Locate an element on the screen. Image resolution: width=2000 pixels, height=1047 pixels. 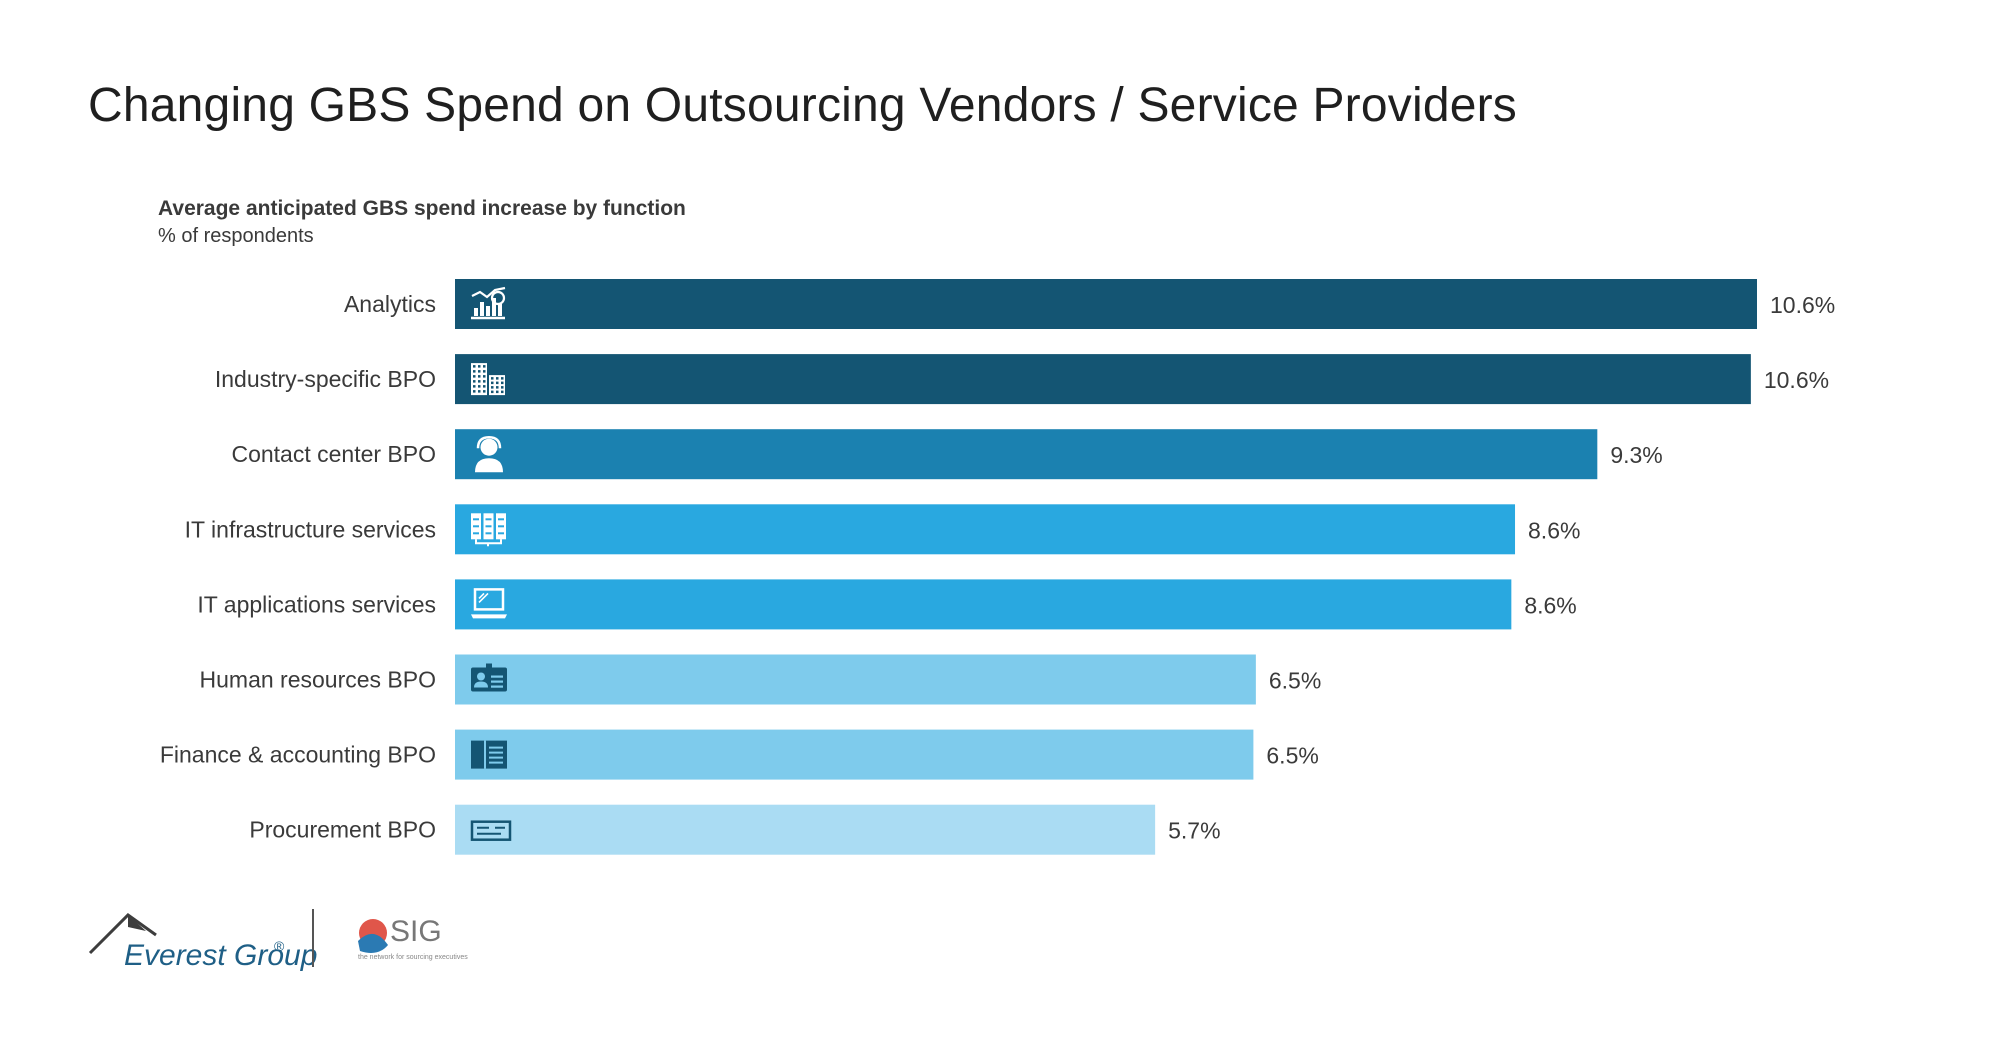
servers-icon is located at coordinates (488, 530).